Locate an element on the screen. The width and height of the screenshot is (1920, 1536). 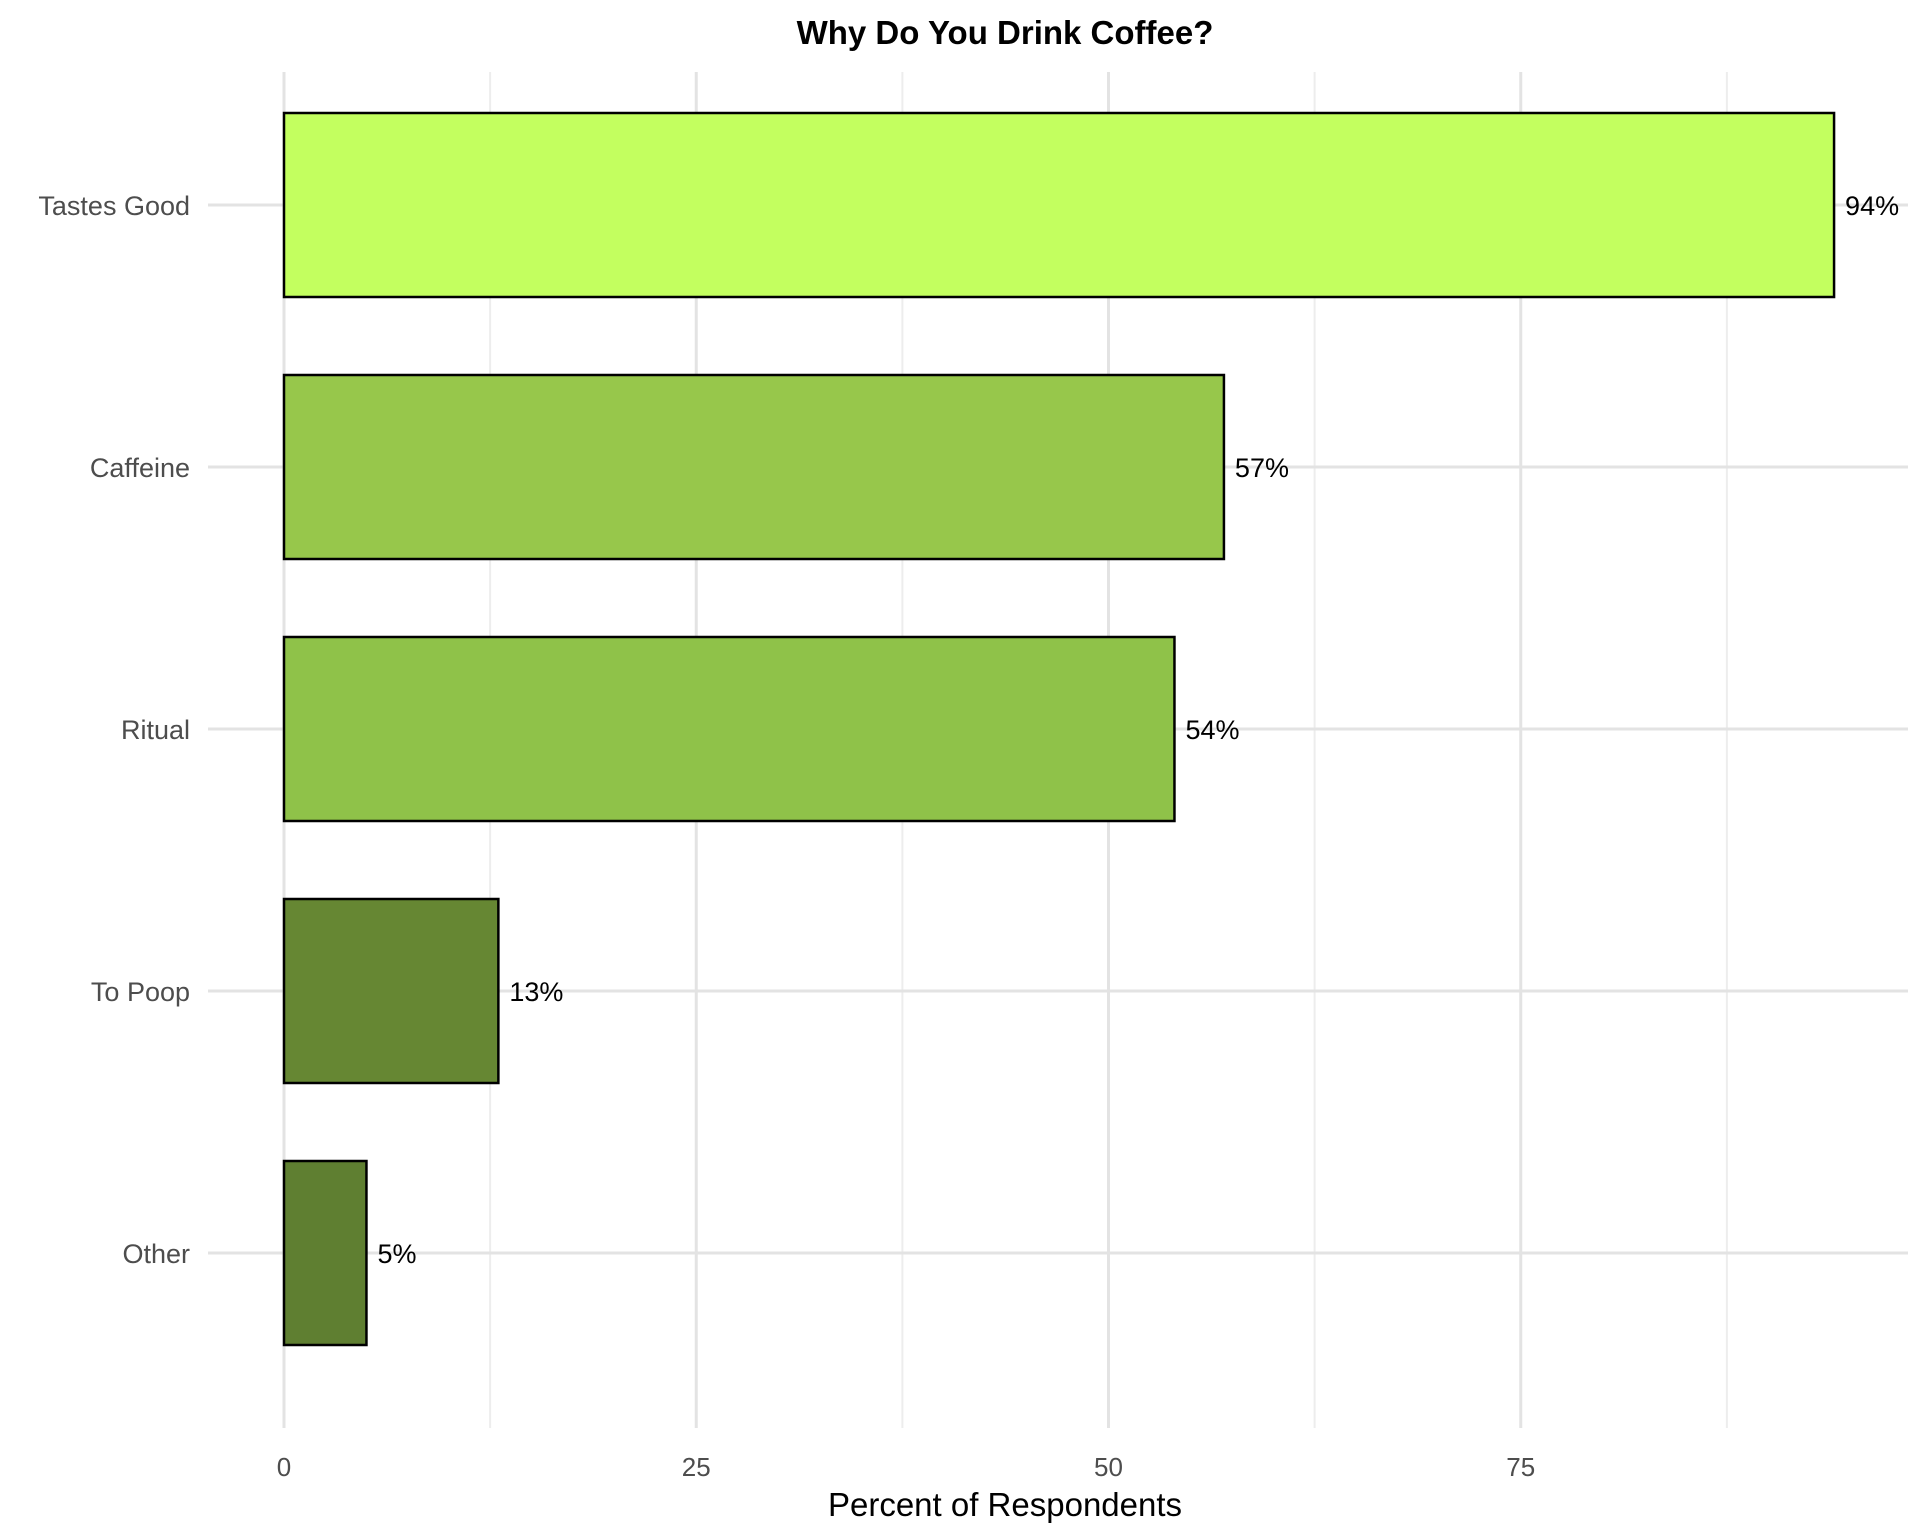
bar-value-label: 13% is located at coordinates (536, 992).